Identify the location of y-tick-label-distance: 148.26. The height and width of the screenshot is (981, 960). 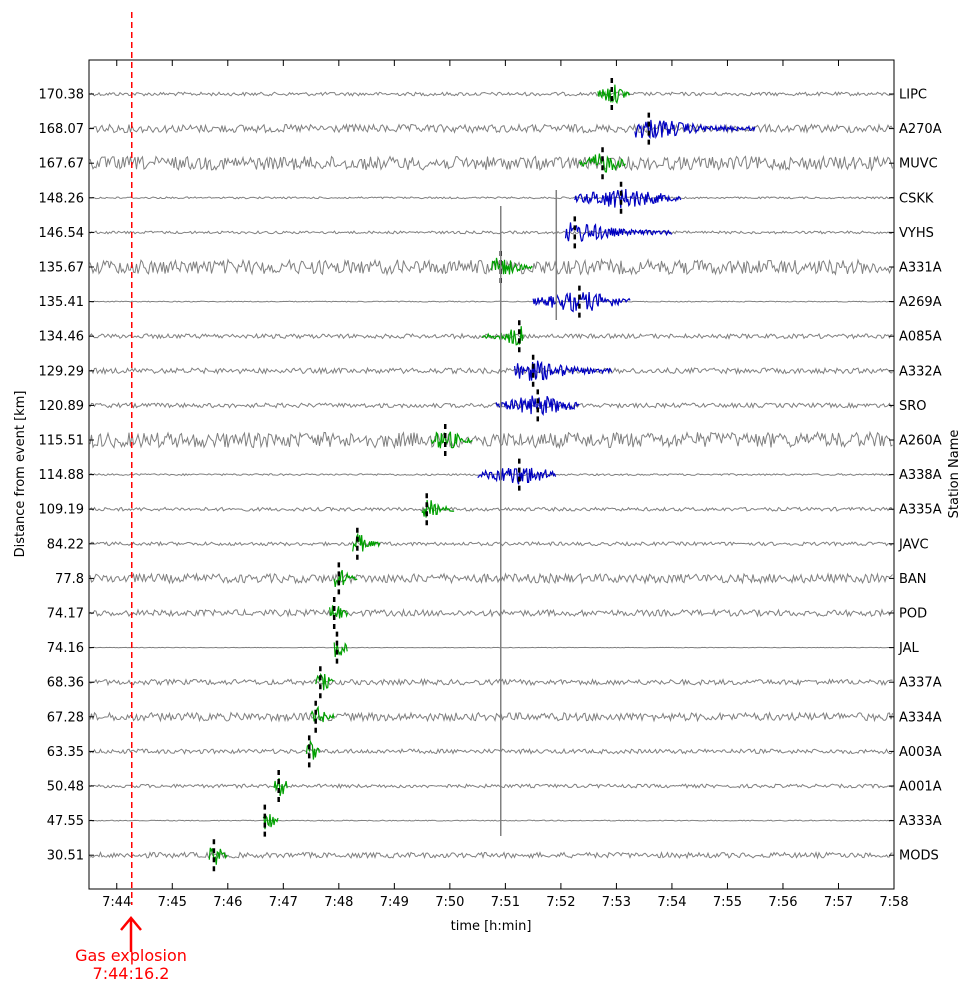
(62, 198).